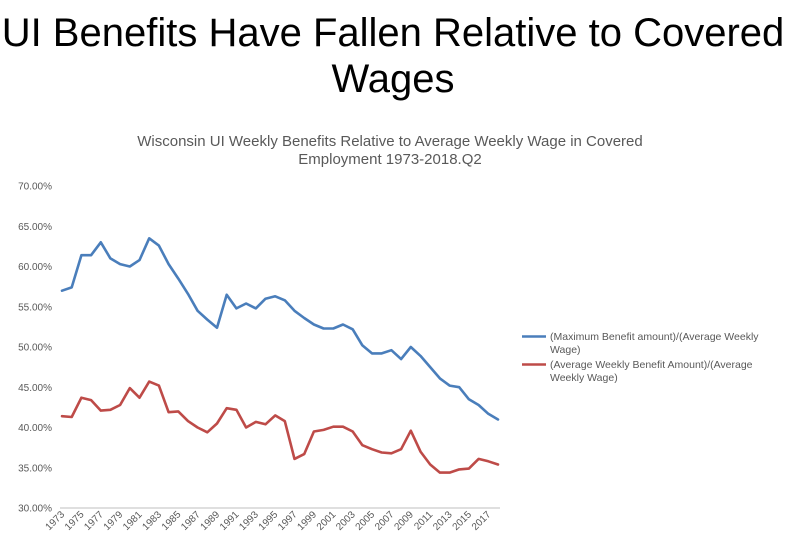  What do you see at coordinates (35, 267) in the screenshot?
I see `y-tick-label: 60.00%` at bounding box center [35, 267].